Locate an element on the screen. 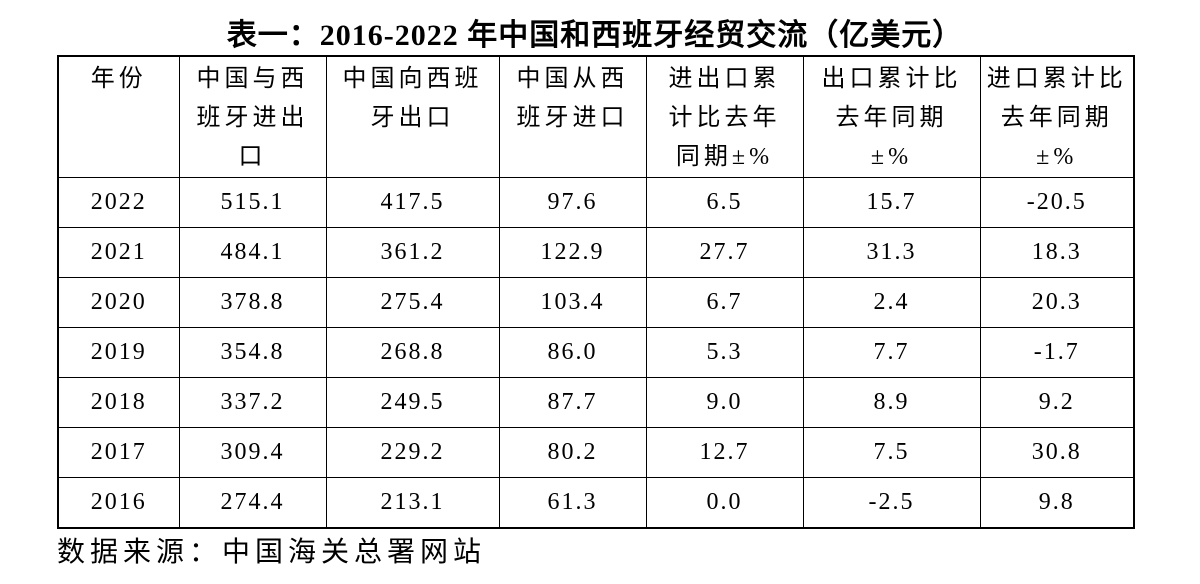  value-cell: 15.7 is located at coordinates (891, 202).